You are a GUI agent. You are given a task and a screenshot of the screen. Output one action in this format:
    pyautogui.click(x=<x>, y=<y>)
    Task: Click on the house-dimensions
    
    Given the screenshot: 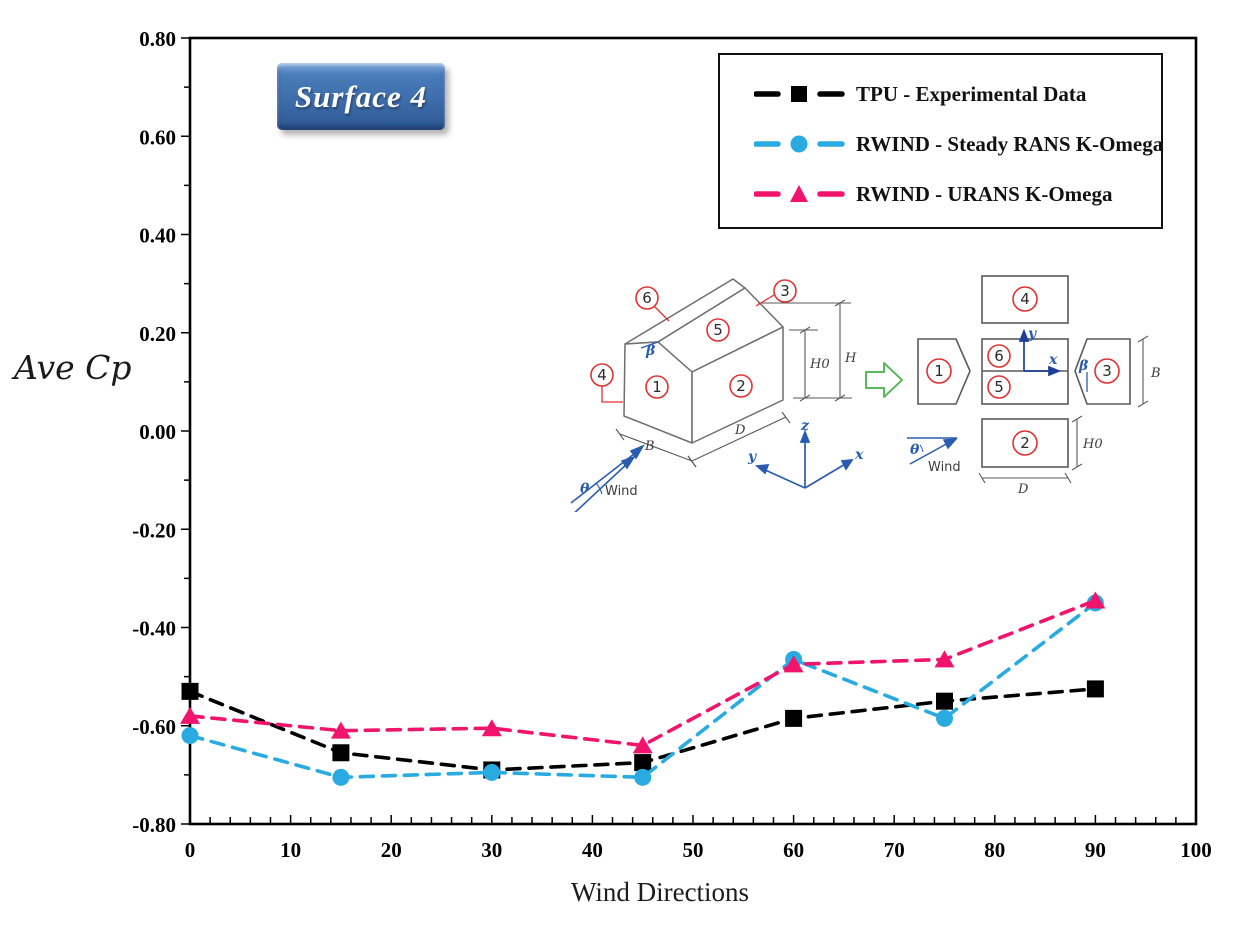 What is the action you would take?
    pyautogui.click(x=733, y=383)
    